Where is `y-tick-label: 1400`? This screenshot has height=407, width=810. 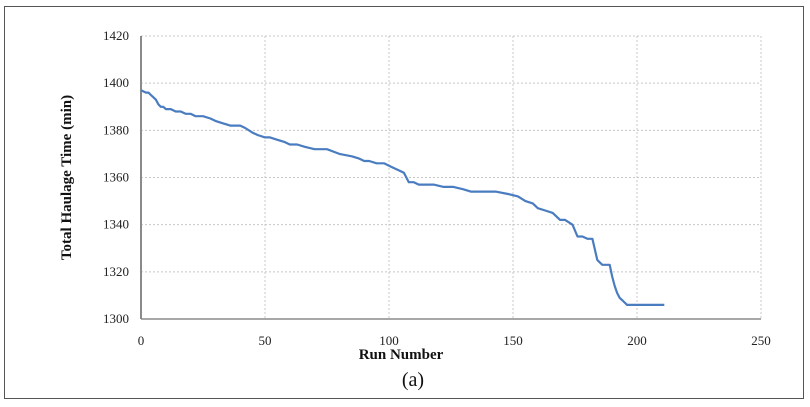
y-tick-label: 1400 is located at coordinates (116, 82).